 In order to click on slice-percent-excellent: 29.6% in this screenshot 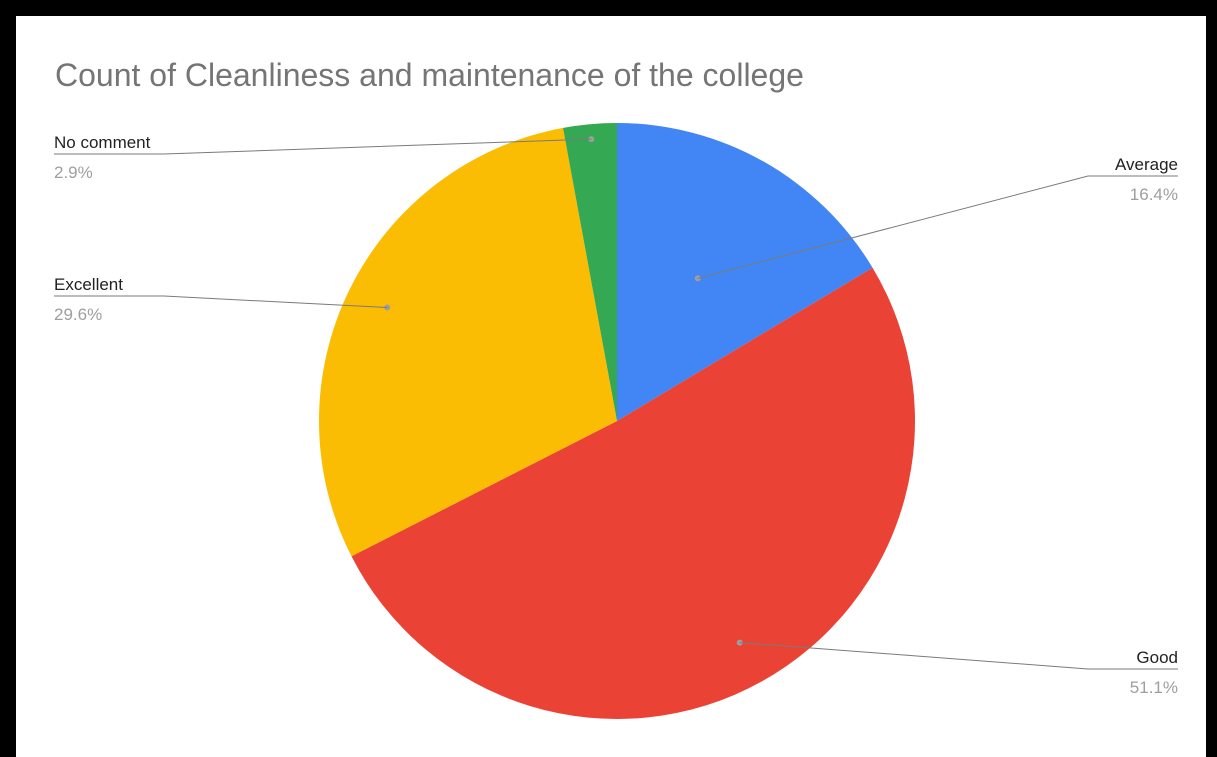, I will do `click(78, 314)`.